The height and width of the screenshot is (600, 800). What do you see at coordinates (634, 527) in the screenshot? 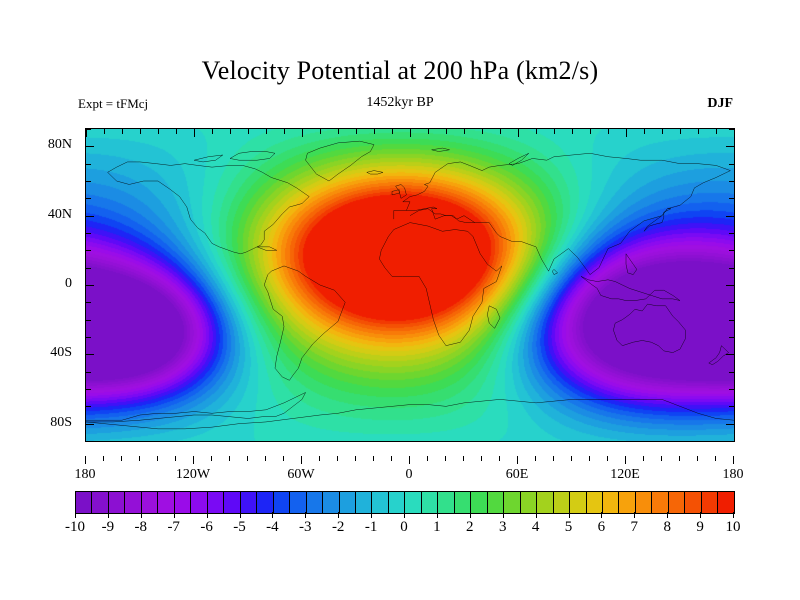
I see `colorbar-tick-label: 7` at bounding box center [634, 527].